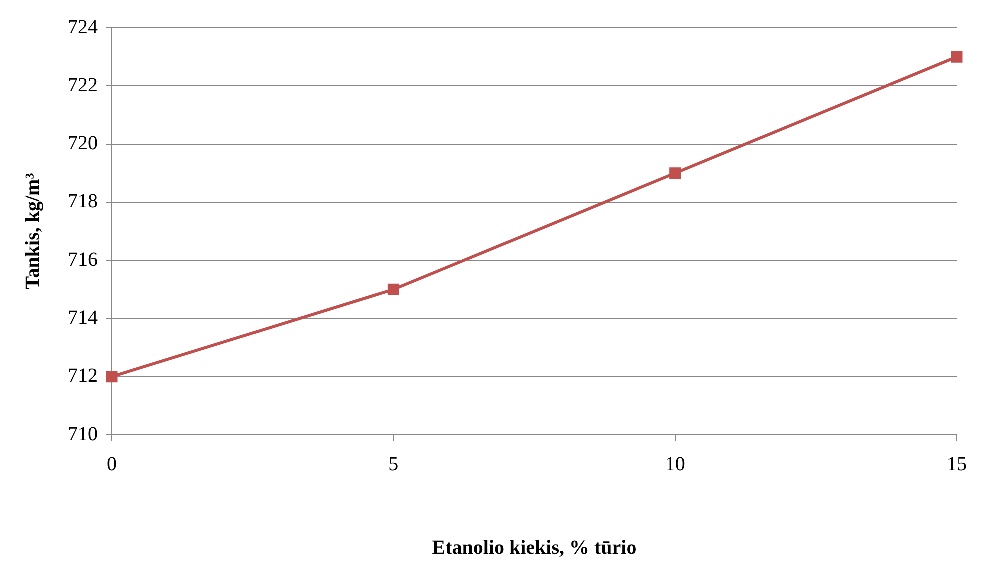 The height and width of the screenshot is (575, 987). What do you see at coordinates (83, 376) in the screenshot?
I see `y-tick-label: 712` at bounding box center [83, 376].